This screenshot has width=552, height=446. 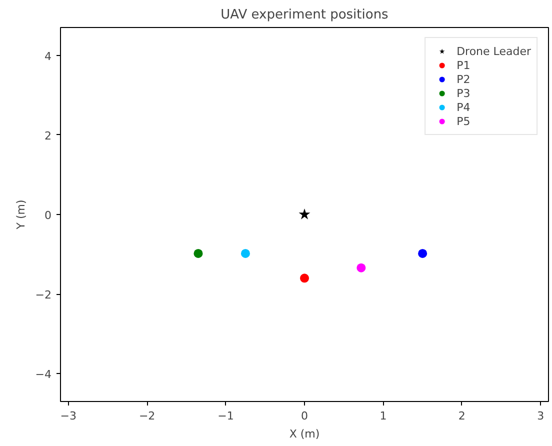 I want to click on x-tick-label: −3, so click(x=68, y=416).